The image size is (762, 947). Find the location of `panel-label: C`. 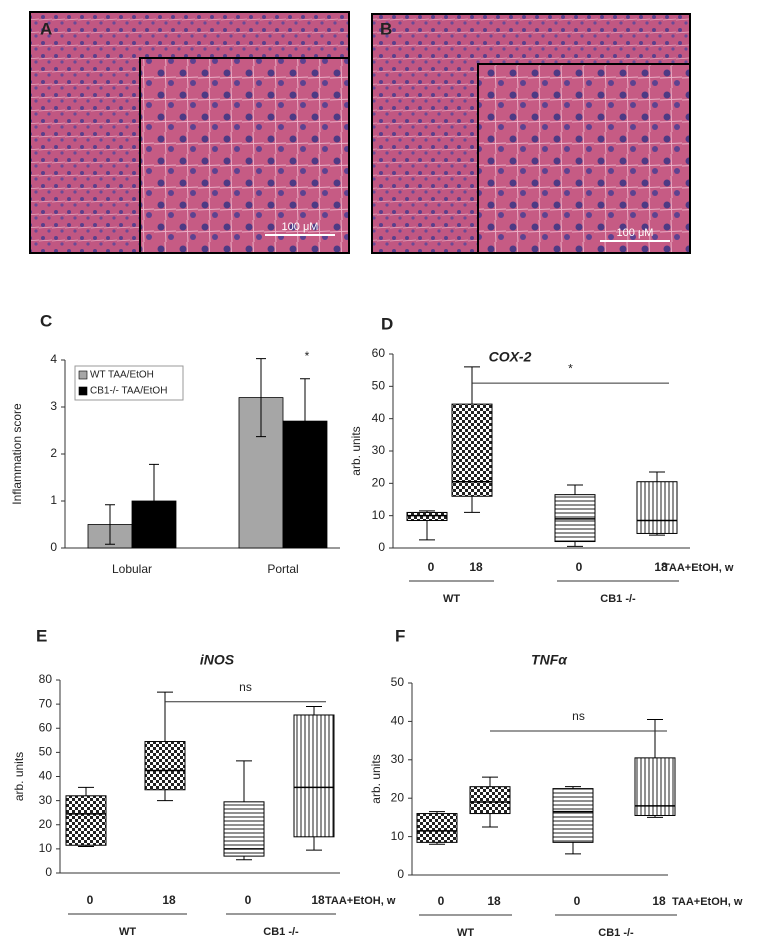

panel-label: C is located at coordinates (46, 320).